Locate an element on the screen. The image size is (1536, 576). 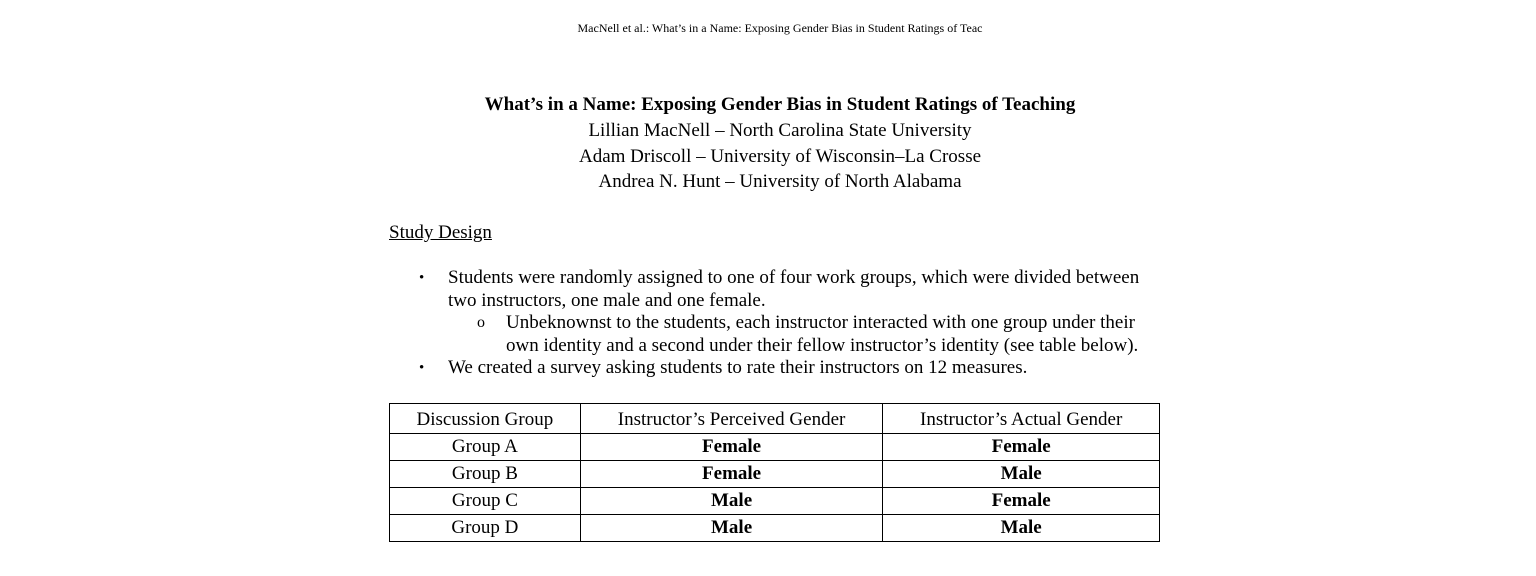
column-header-discussion-group: Discussion Group is located at coordinates (485, 418).